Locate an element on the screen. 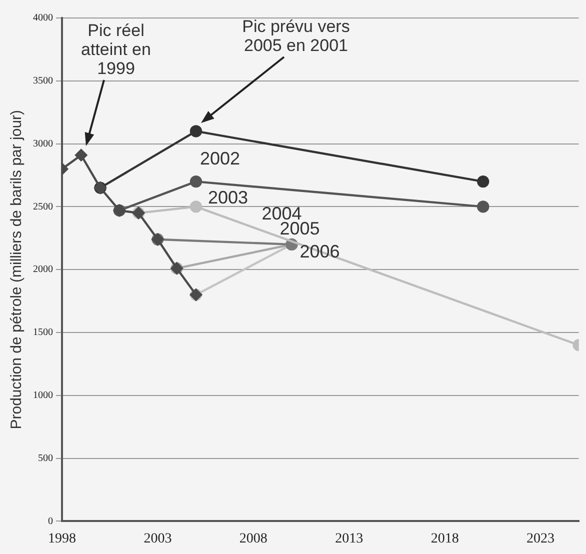 The height and width of the screenshot is (554, 586). y-tick-label: 1500 is located at coordinates (43, 332).